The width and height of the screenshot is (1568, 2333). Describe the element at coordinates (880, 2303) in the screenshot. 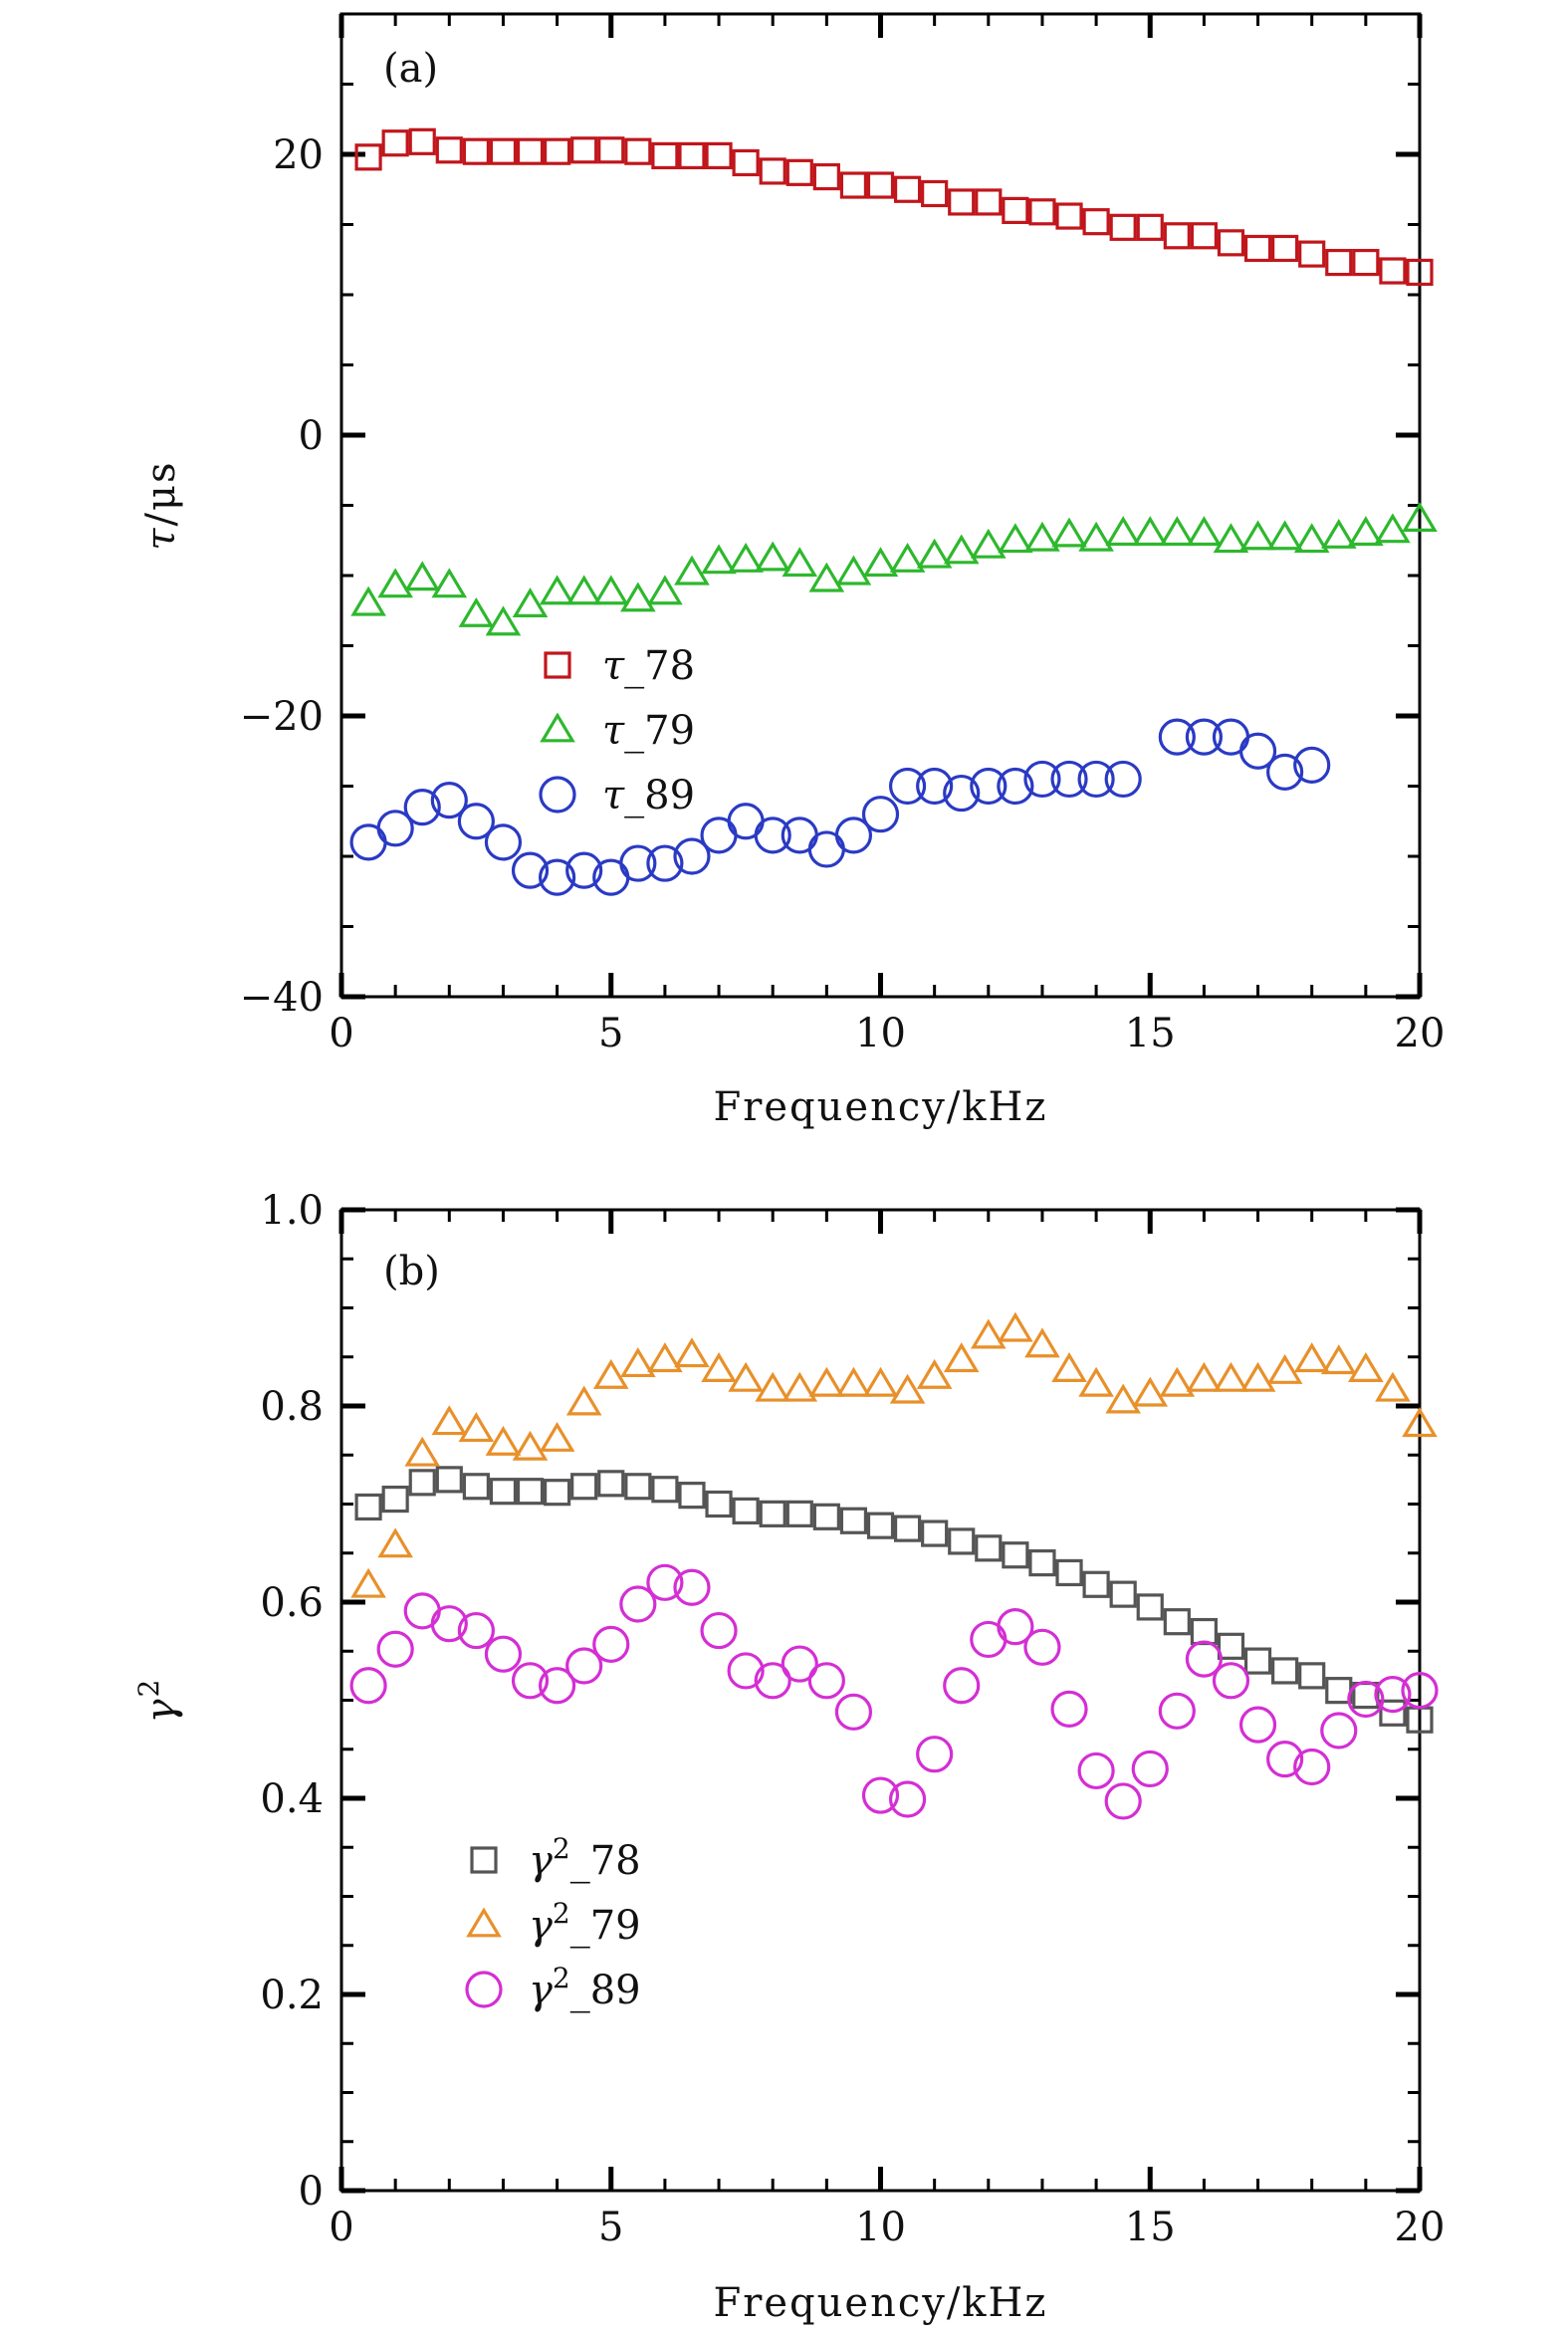

I see `x-axis-title: Frequency/kHz` at that location.